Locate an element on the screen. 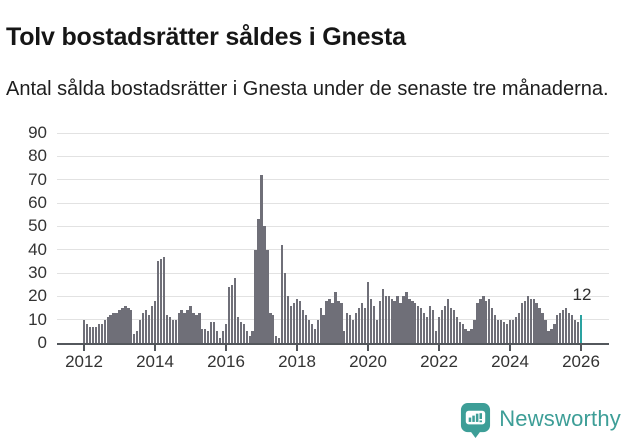 This screenshot has height=439, width=631. y-tick-label: 10 is located at coordinates (37, 319).